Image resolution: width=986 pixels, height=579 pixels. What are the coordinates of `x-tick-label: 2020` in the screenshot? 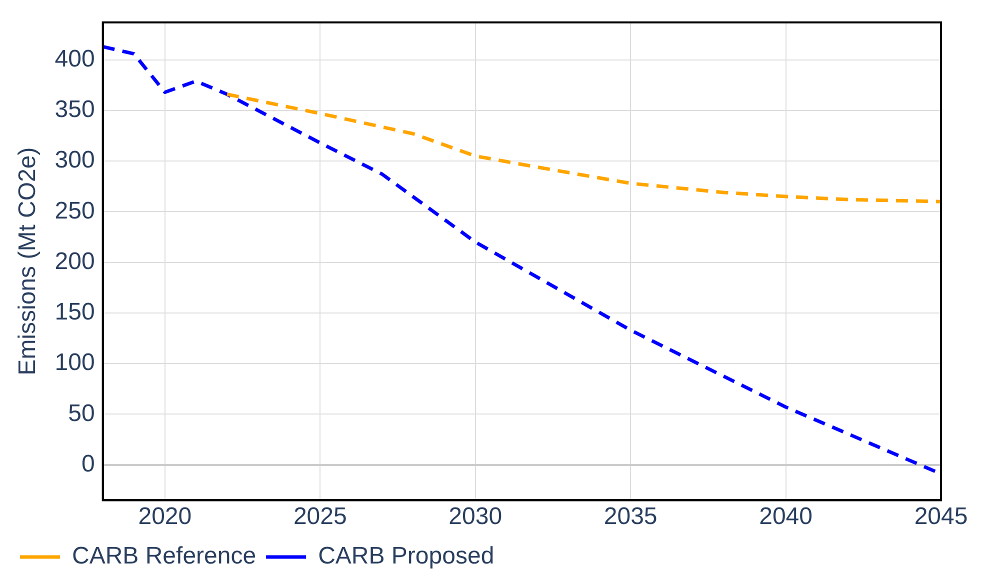 It's located at (165, 516).